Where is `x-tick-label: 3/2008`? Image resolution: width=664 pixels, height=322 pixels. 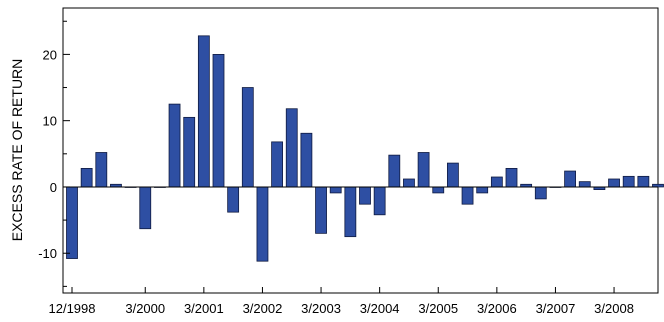
x-tick-label: 3/2008 is located at coordinates (614, 308).